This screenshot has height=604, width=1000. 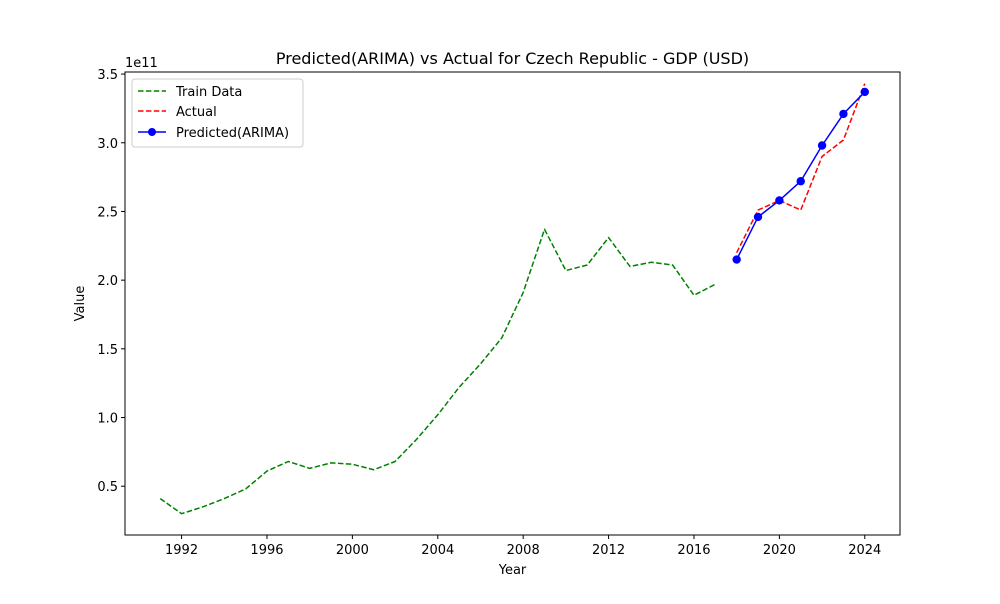 I want to click on legend-marker-predicted-arima, so click(x=152, y=132).